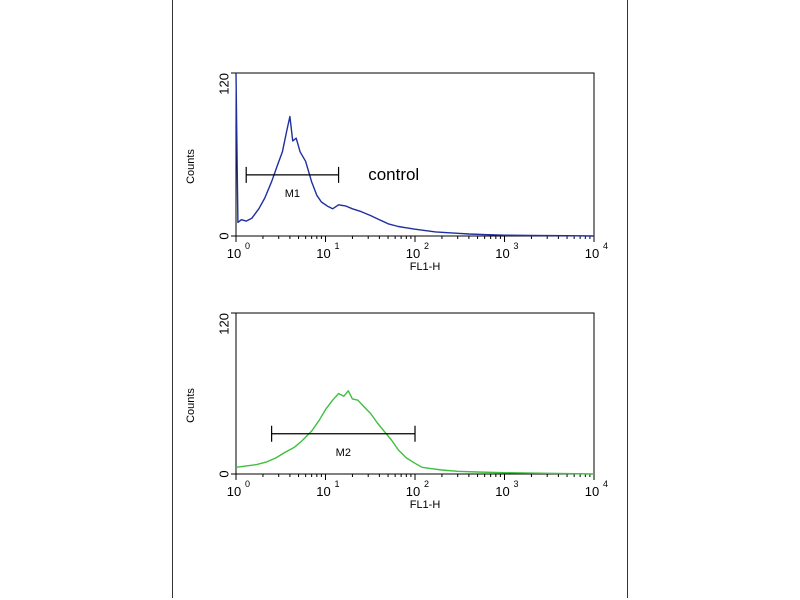  I want to click on annotation-label: control, so click(393, 174).